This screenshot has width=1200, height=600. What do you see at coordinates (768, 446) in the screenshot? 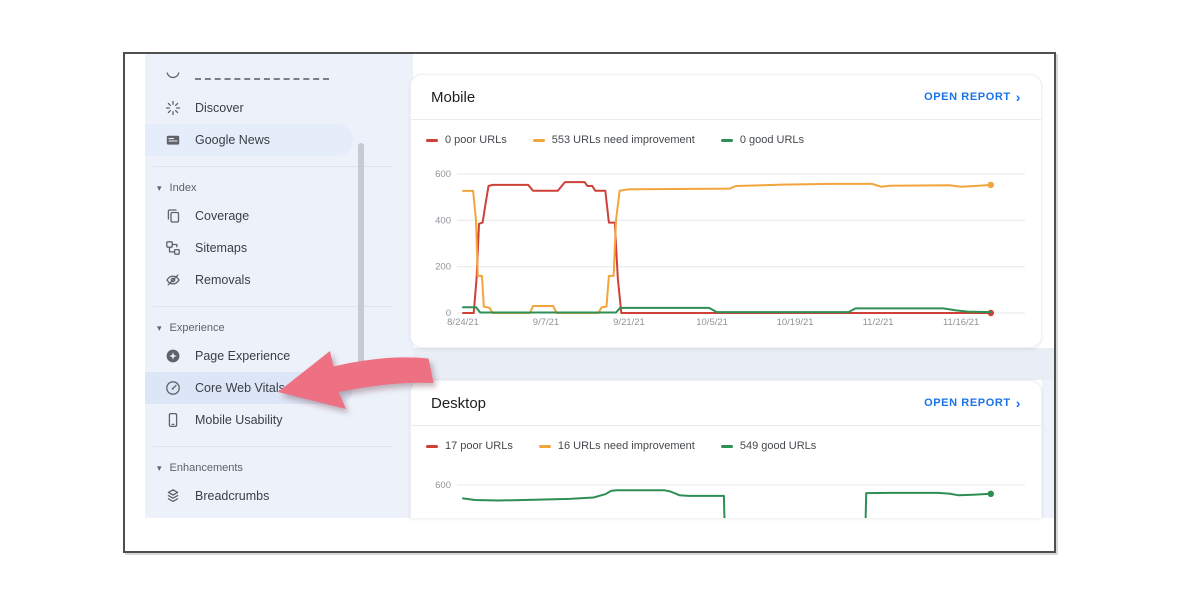
I see `legend-item: 549 good URLs` at bounding box center [768, 446].